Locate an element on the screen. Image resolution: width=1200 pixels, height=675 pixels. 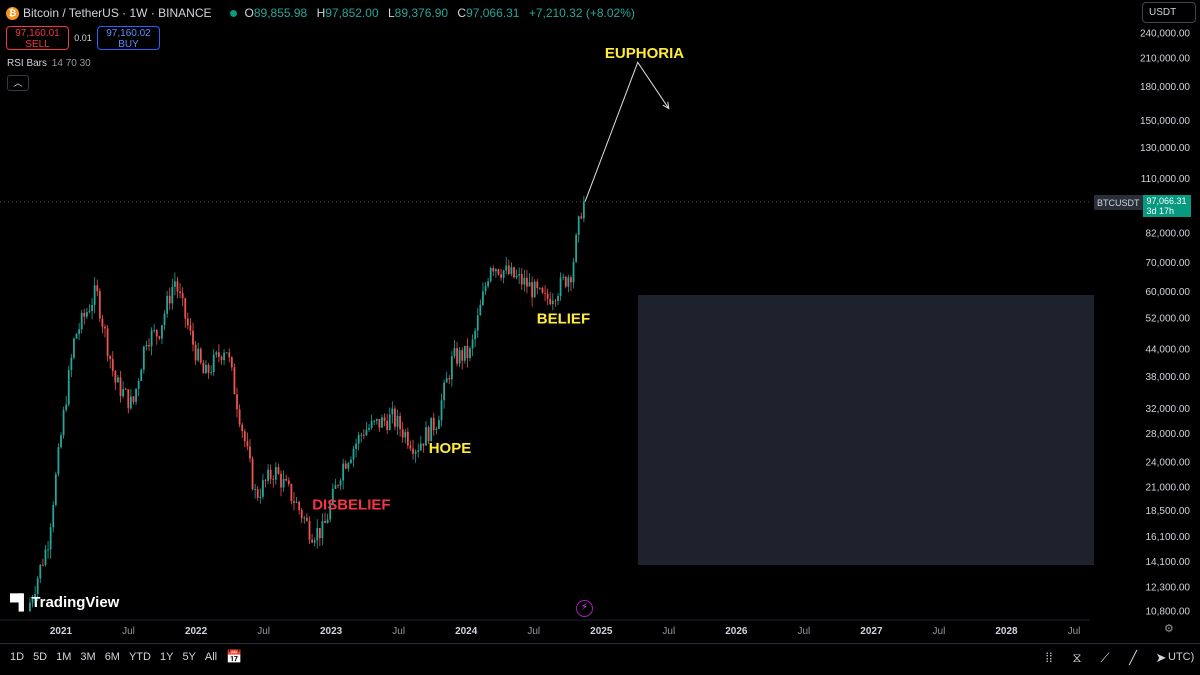
calendar-icon: 📅 is located at coordinates (234, 656).